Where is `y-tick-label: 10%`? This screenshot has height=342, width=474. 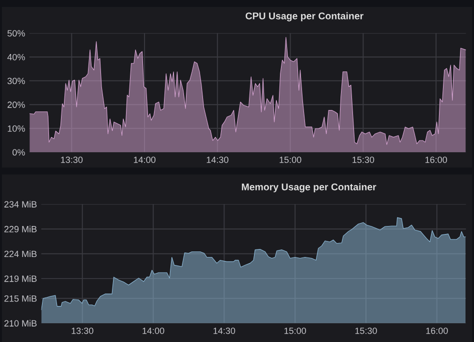
y-tick-label: 10% is located at coordinates (16, 128).